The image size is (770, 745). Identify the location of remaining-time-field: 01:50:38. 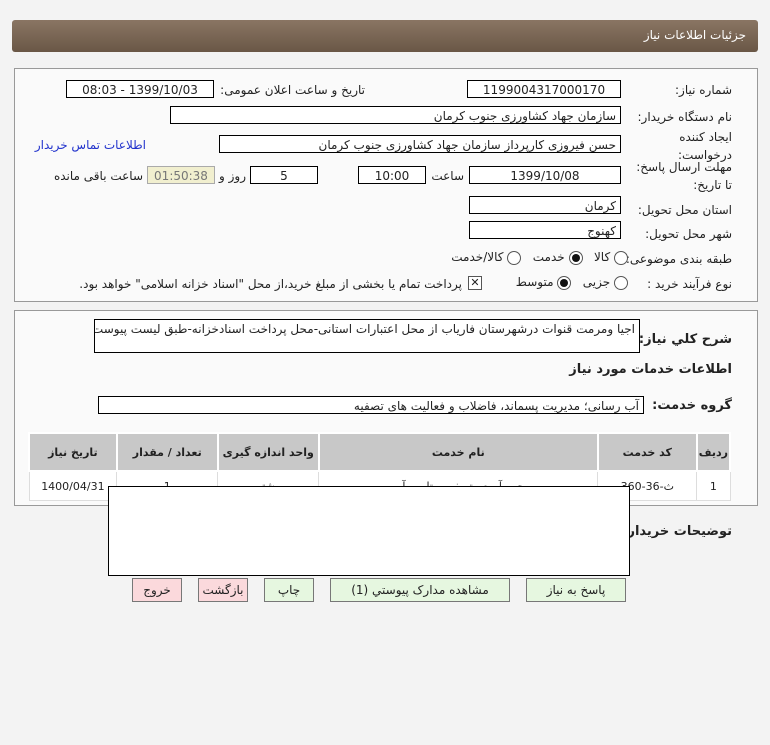
(181, 175).